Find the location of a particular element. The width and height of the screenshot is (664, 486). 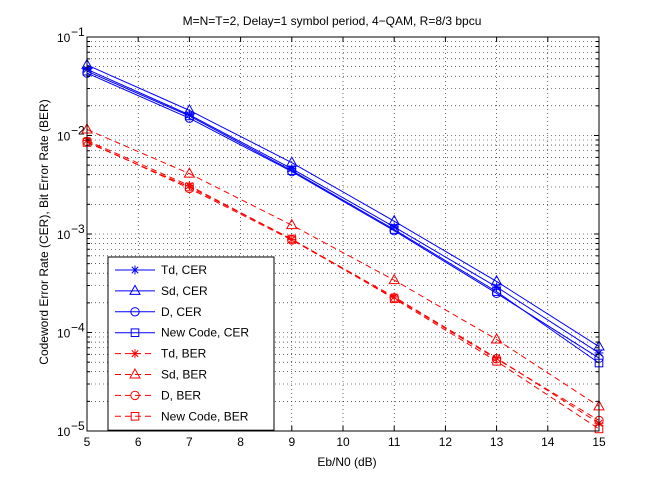

x-tick-label: 6 is located at coordinates (138, 442).